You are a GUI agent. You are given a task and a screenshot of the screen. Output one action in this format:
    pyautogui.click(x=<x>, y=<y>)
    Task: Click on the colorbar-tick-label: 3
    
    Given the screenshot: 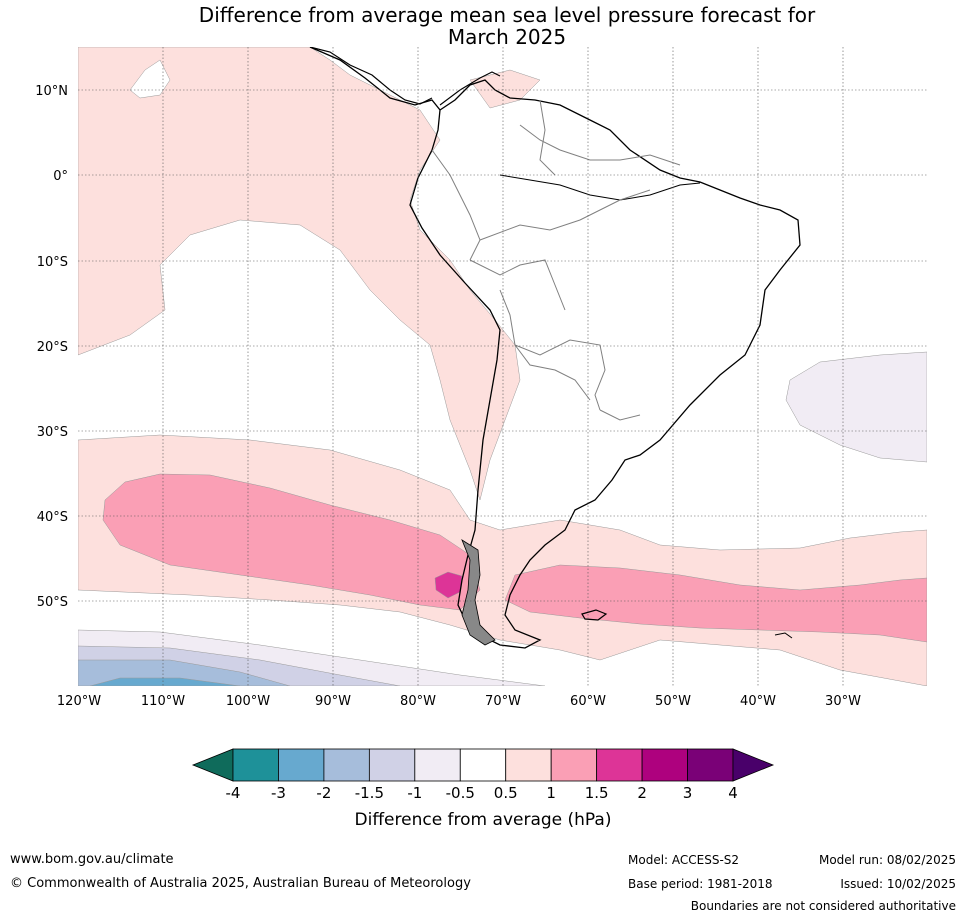 What is the action you would take?
    pyautogui.click(x=688, y=793)
    